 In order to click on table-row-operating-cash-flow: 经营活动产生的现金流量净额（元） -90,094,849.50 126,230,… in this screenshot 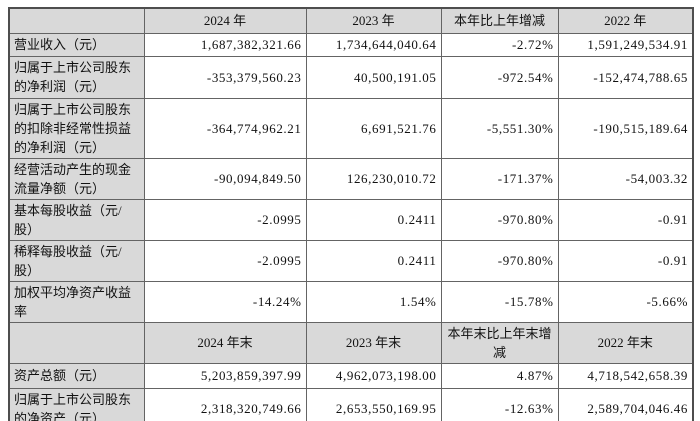, I will do `click(351, 178)`.